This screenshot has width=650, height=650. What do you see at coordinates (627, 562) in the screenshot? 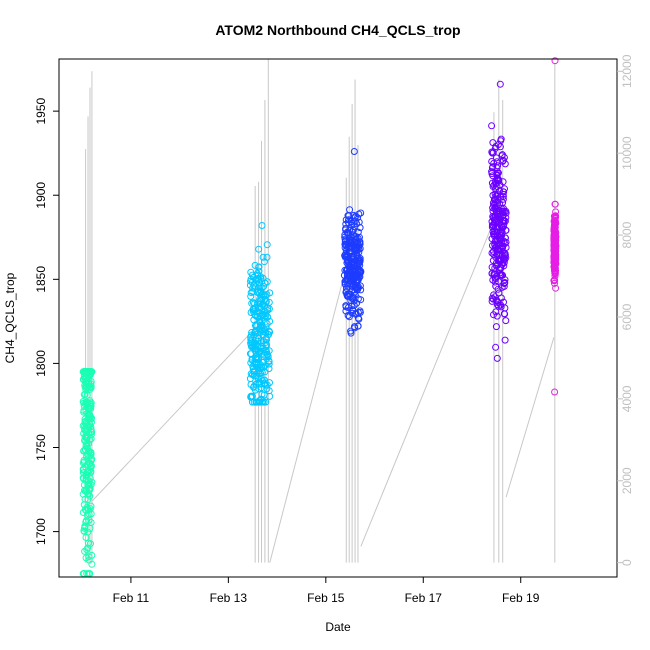
I see `y2-tick-label: 0` at bounding box center [627, 562].